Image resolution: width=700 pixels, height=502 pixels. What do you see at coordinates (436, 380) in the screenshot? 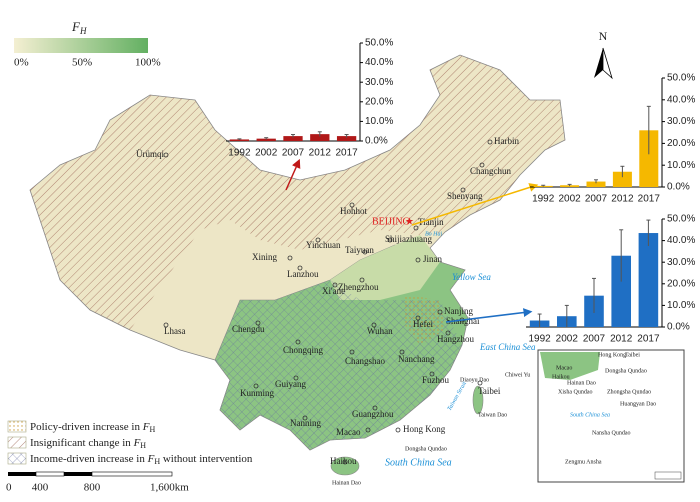
I see `city-label: Fuzhou` at bounding box center [436, 380].